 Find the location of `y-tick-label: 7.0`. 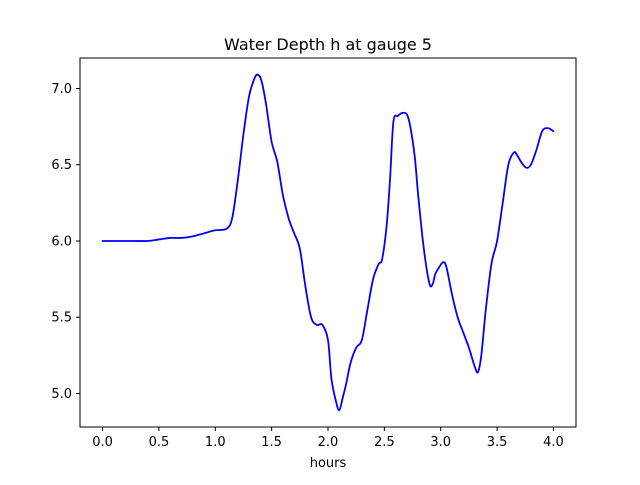

y-tick-label: 7.0 is located at coordinates (61, 89).